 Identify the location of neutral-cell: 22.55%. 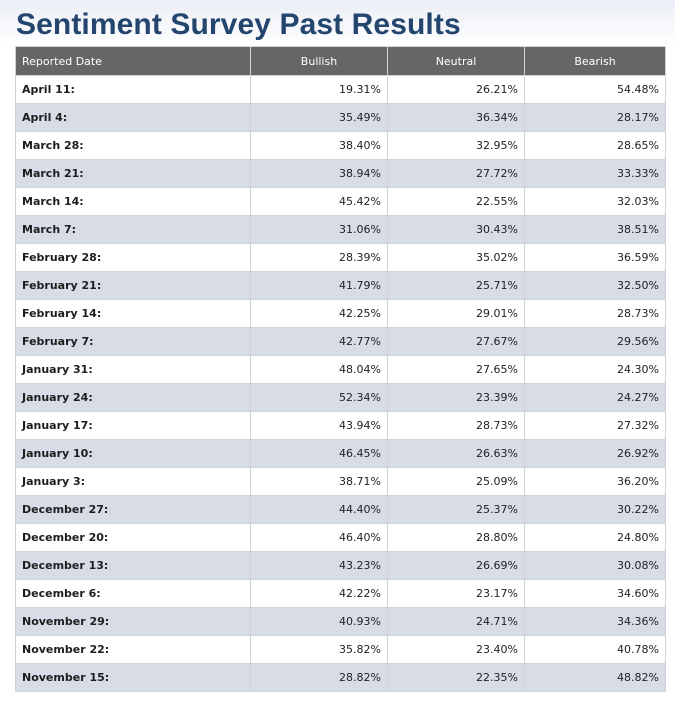
(456, 201).